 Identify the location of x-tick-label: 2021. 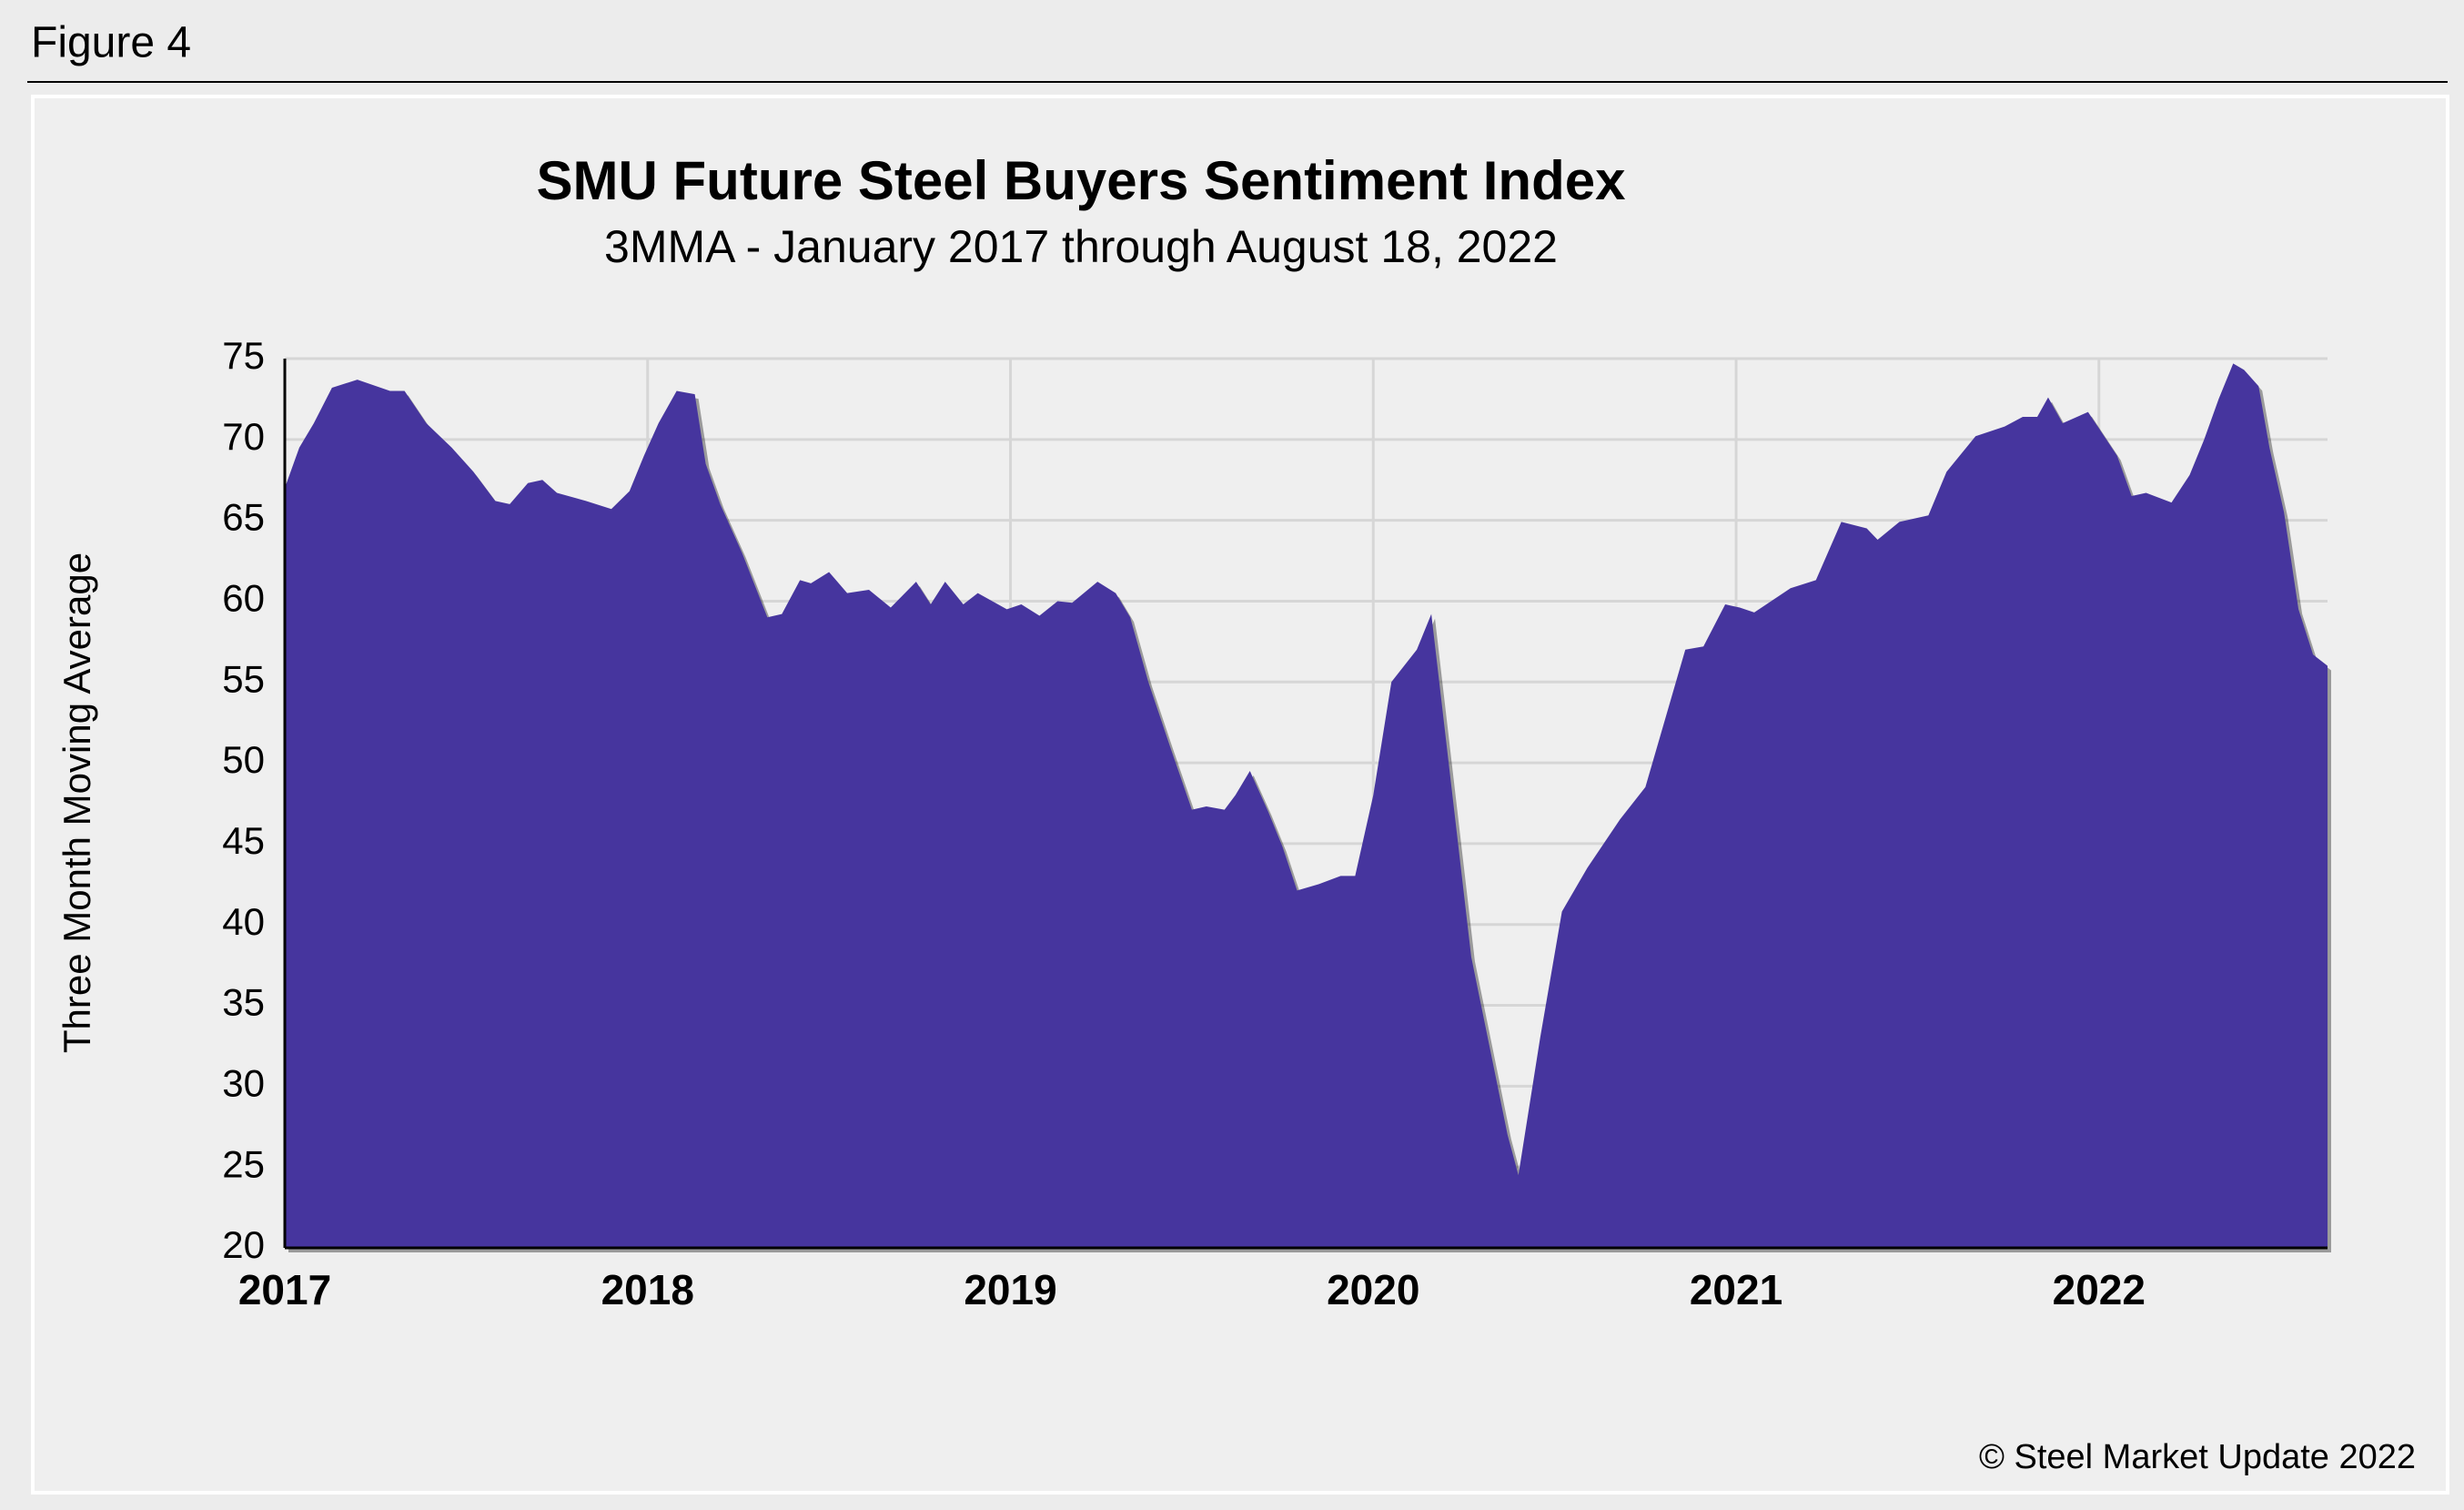
(1736, 1289).